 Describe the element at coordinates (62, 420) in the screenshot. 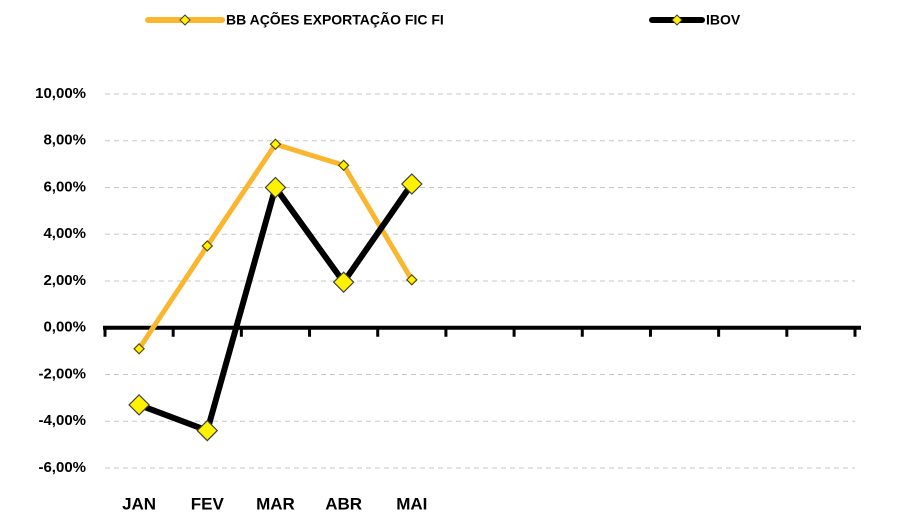

I see `y-tick-label: -4,00%` at that location.